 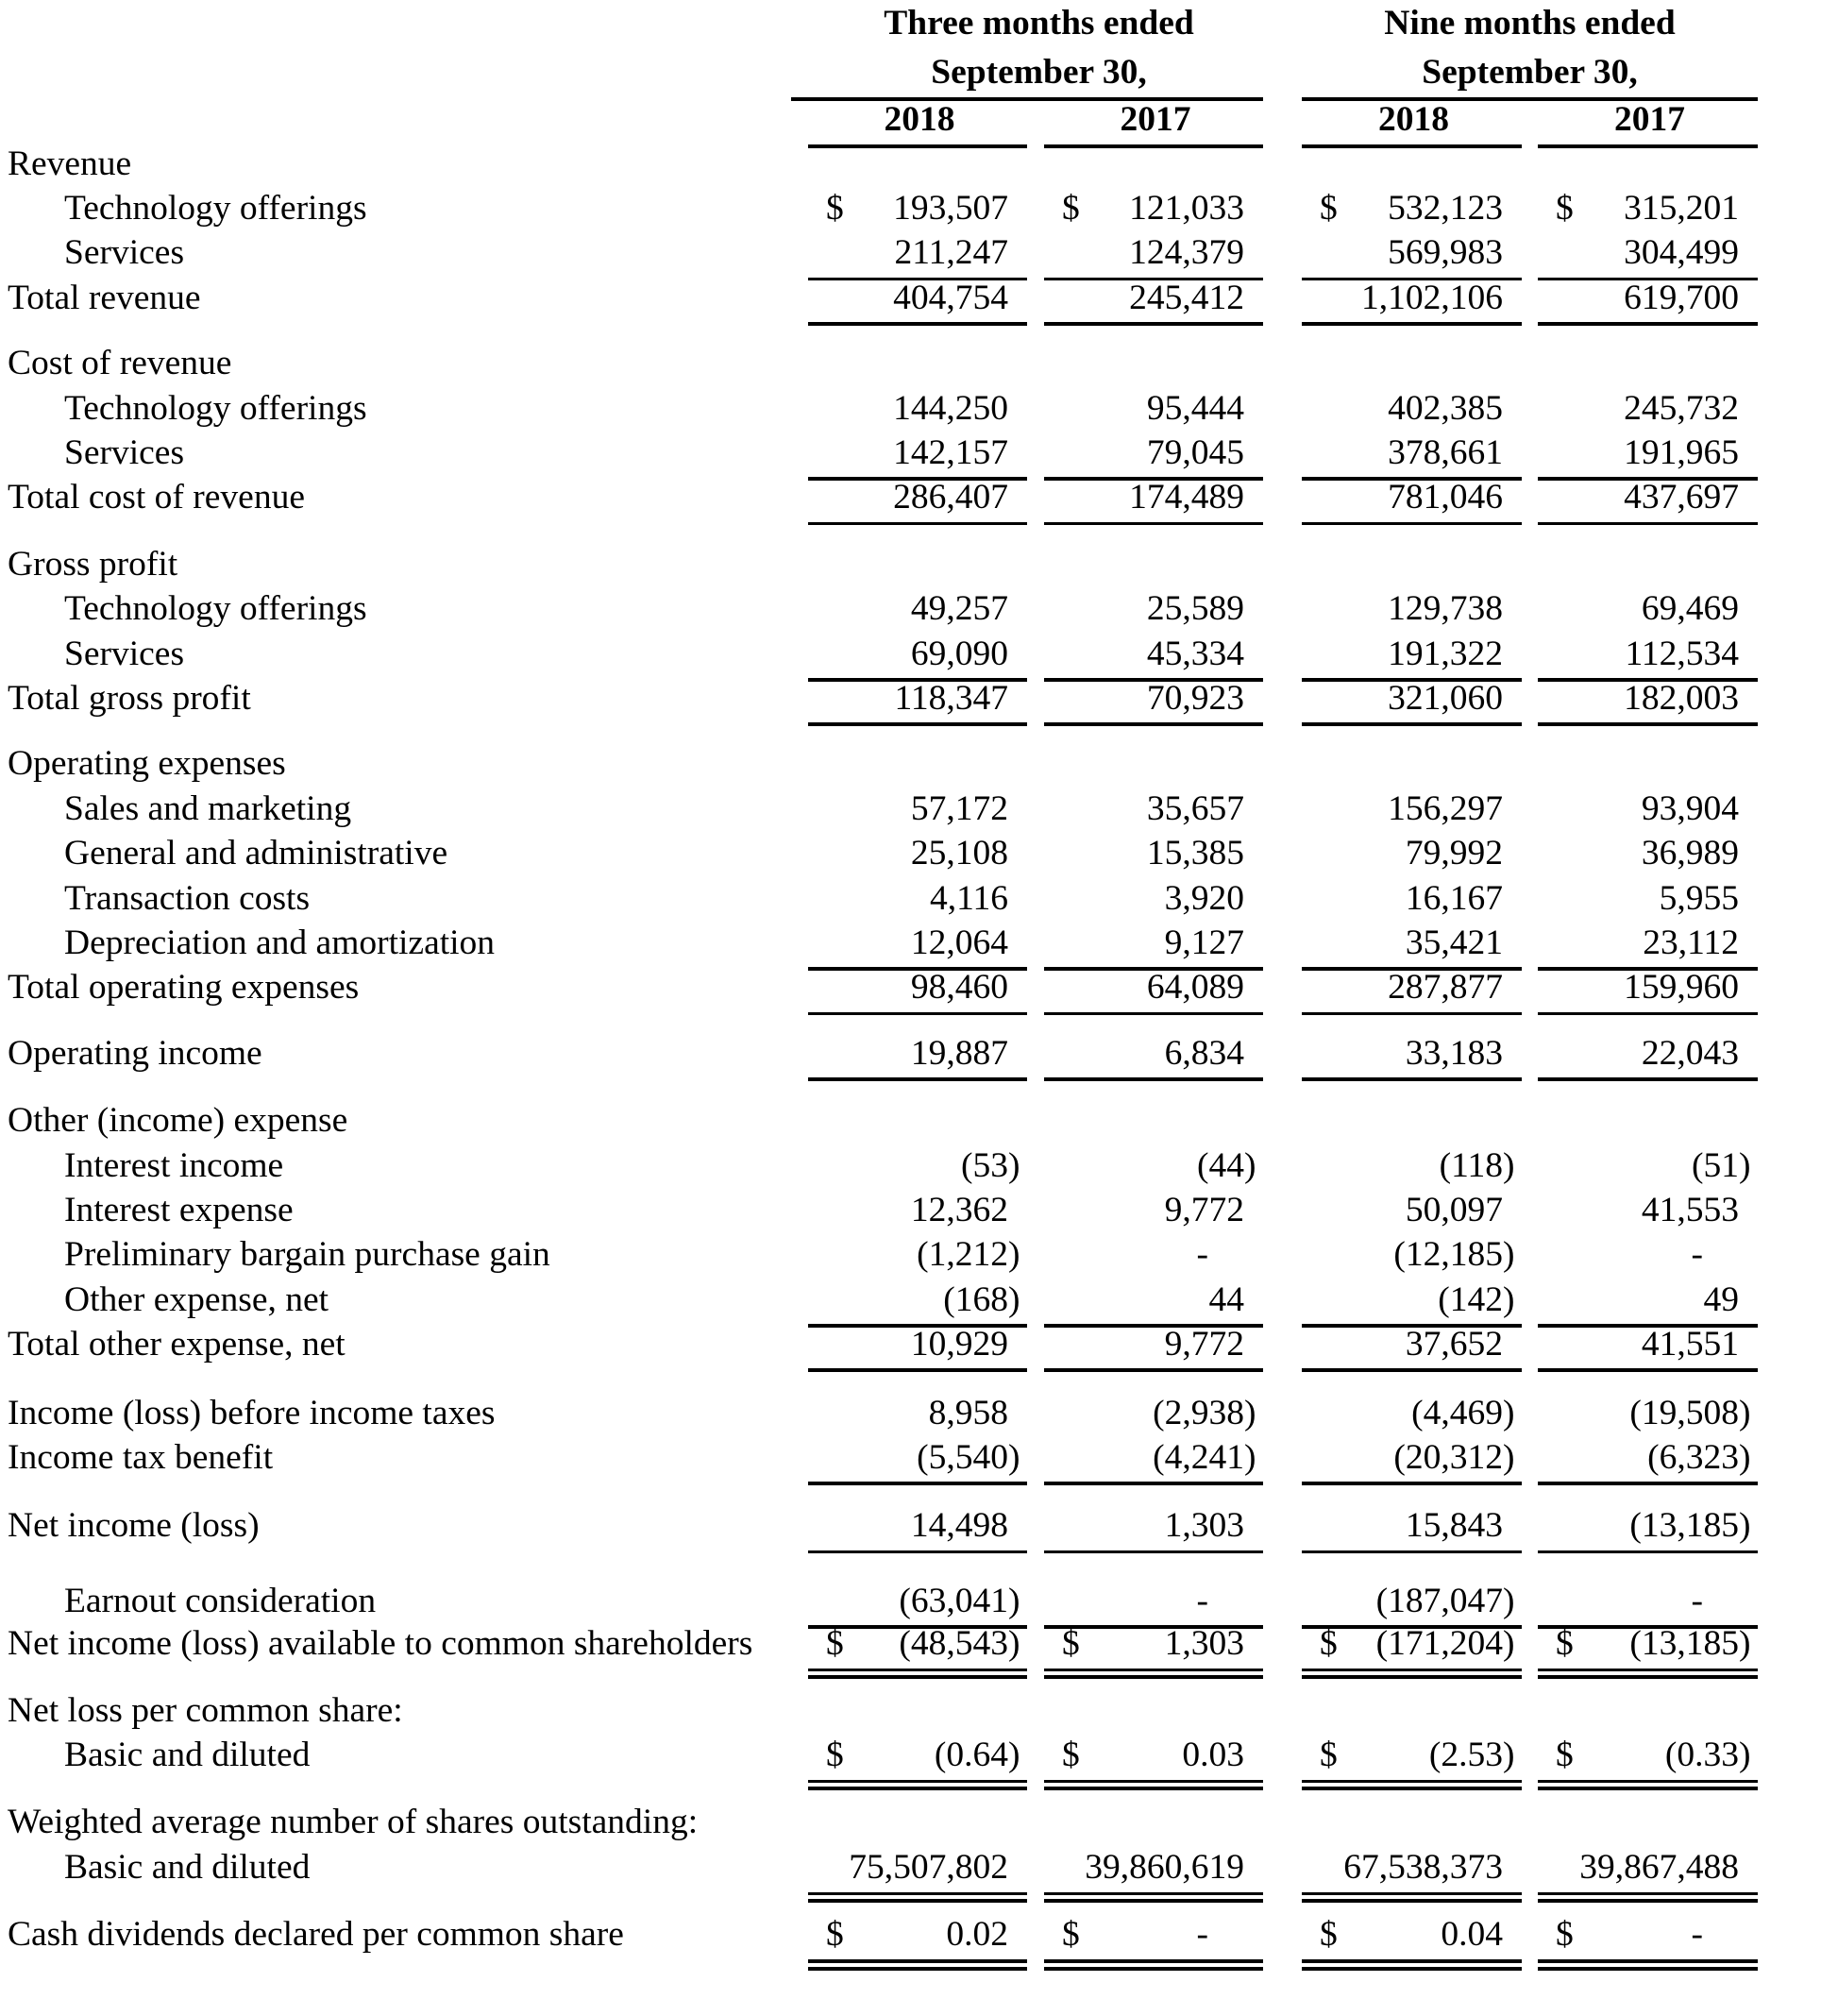 I want to click on value-cell: (5,540, so click(x=963, y=1458).